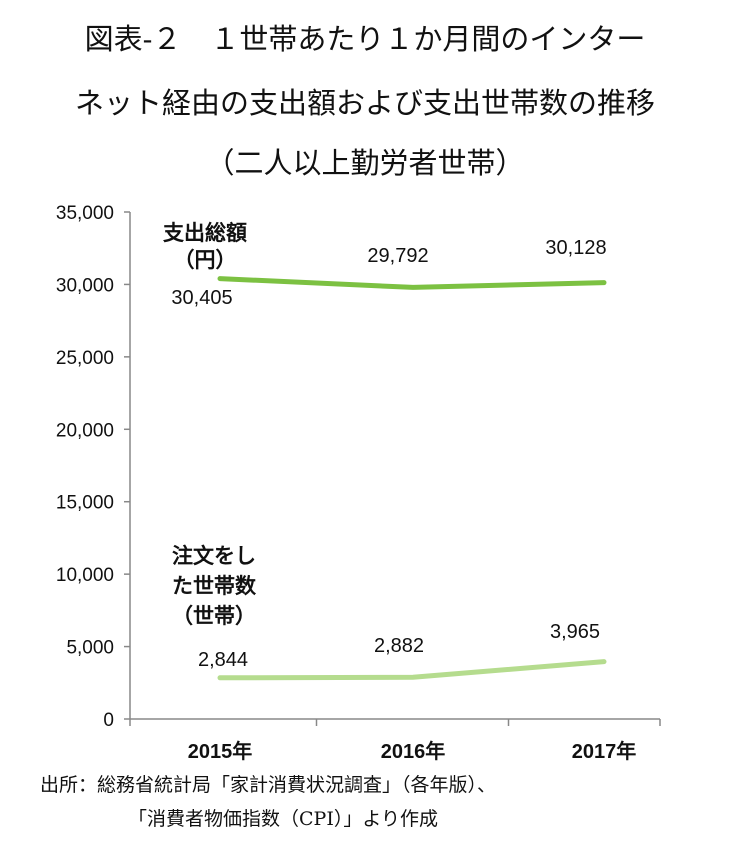 The width and height of the screenshot is (730, 845). I want to click on x-tick-label: 2015年, so click(220, 751).